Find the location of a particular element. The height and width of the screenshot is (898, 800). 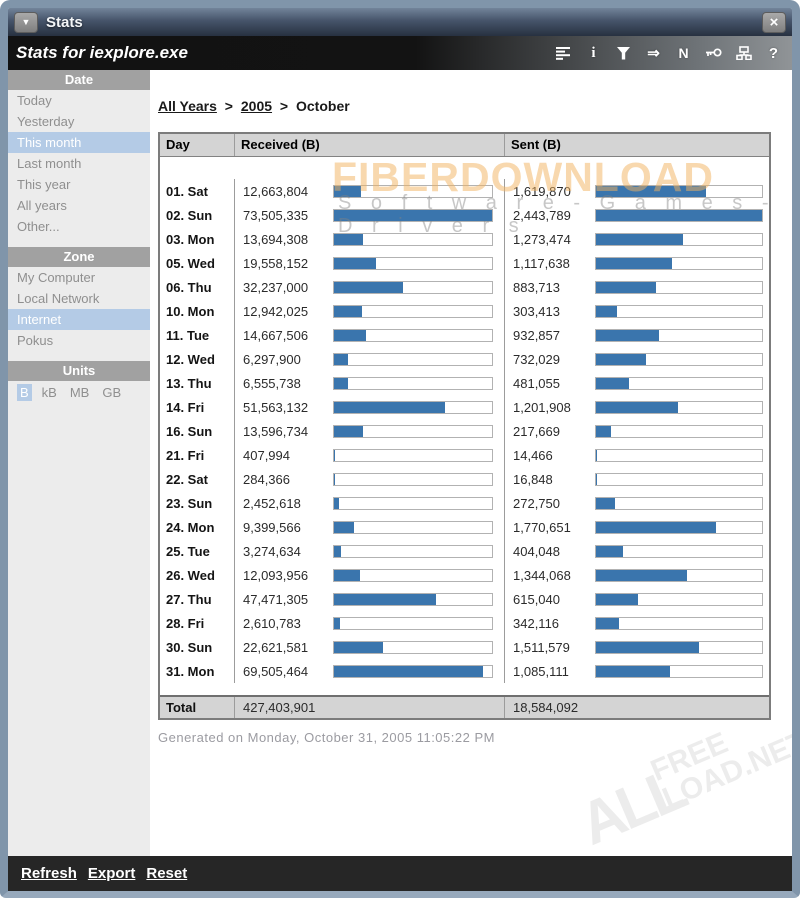

day-label: 12. Wed is located at coordinates (190, 359).